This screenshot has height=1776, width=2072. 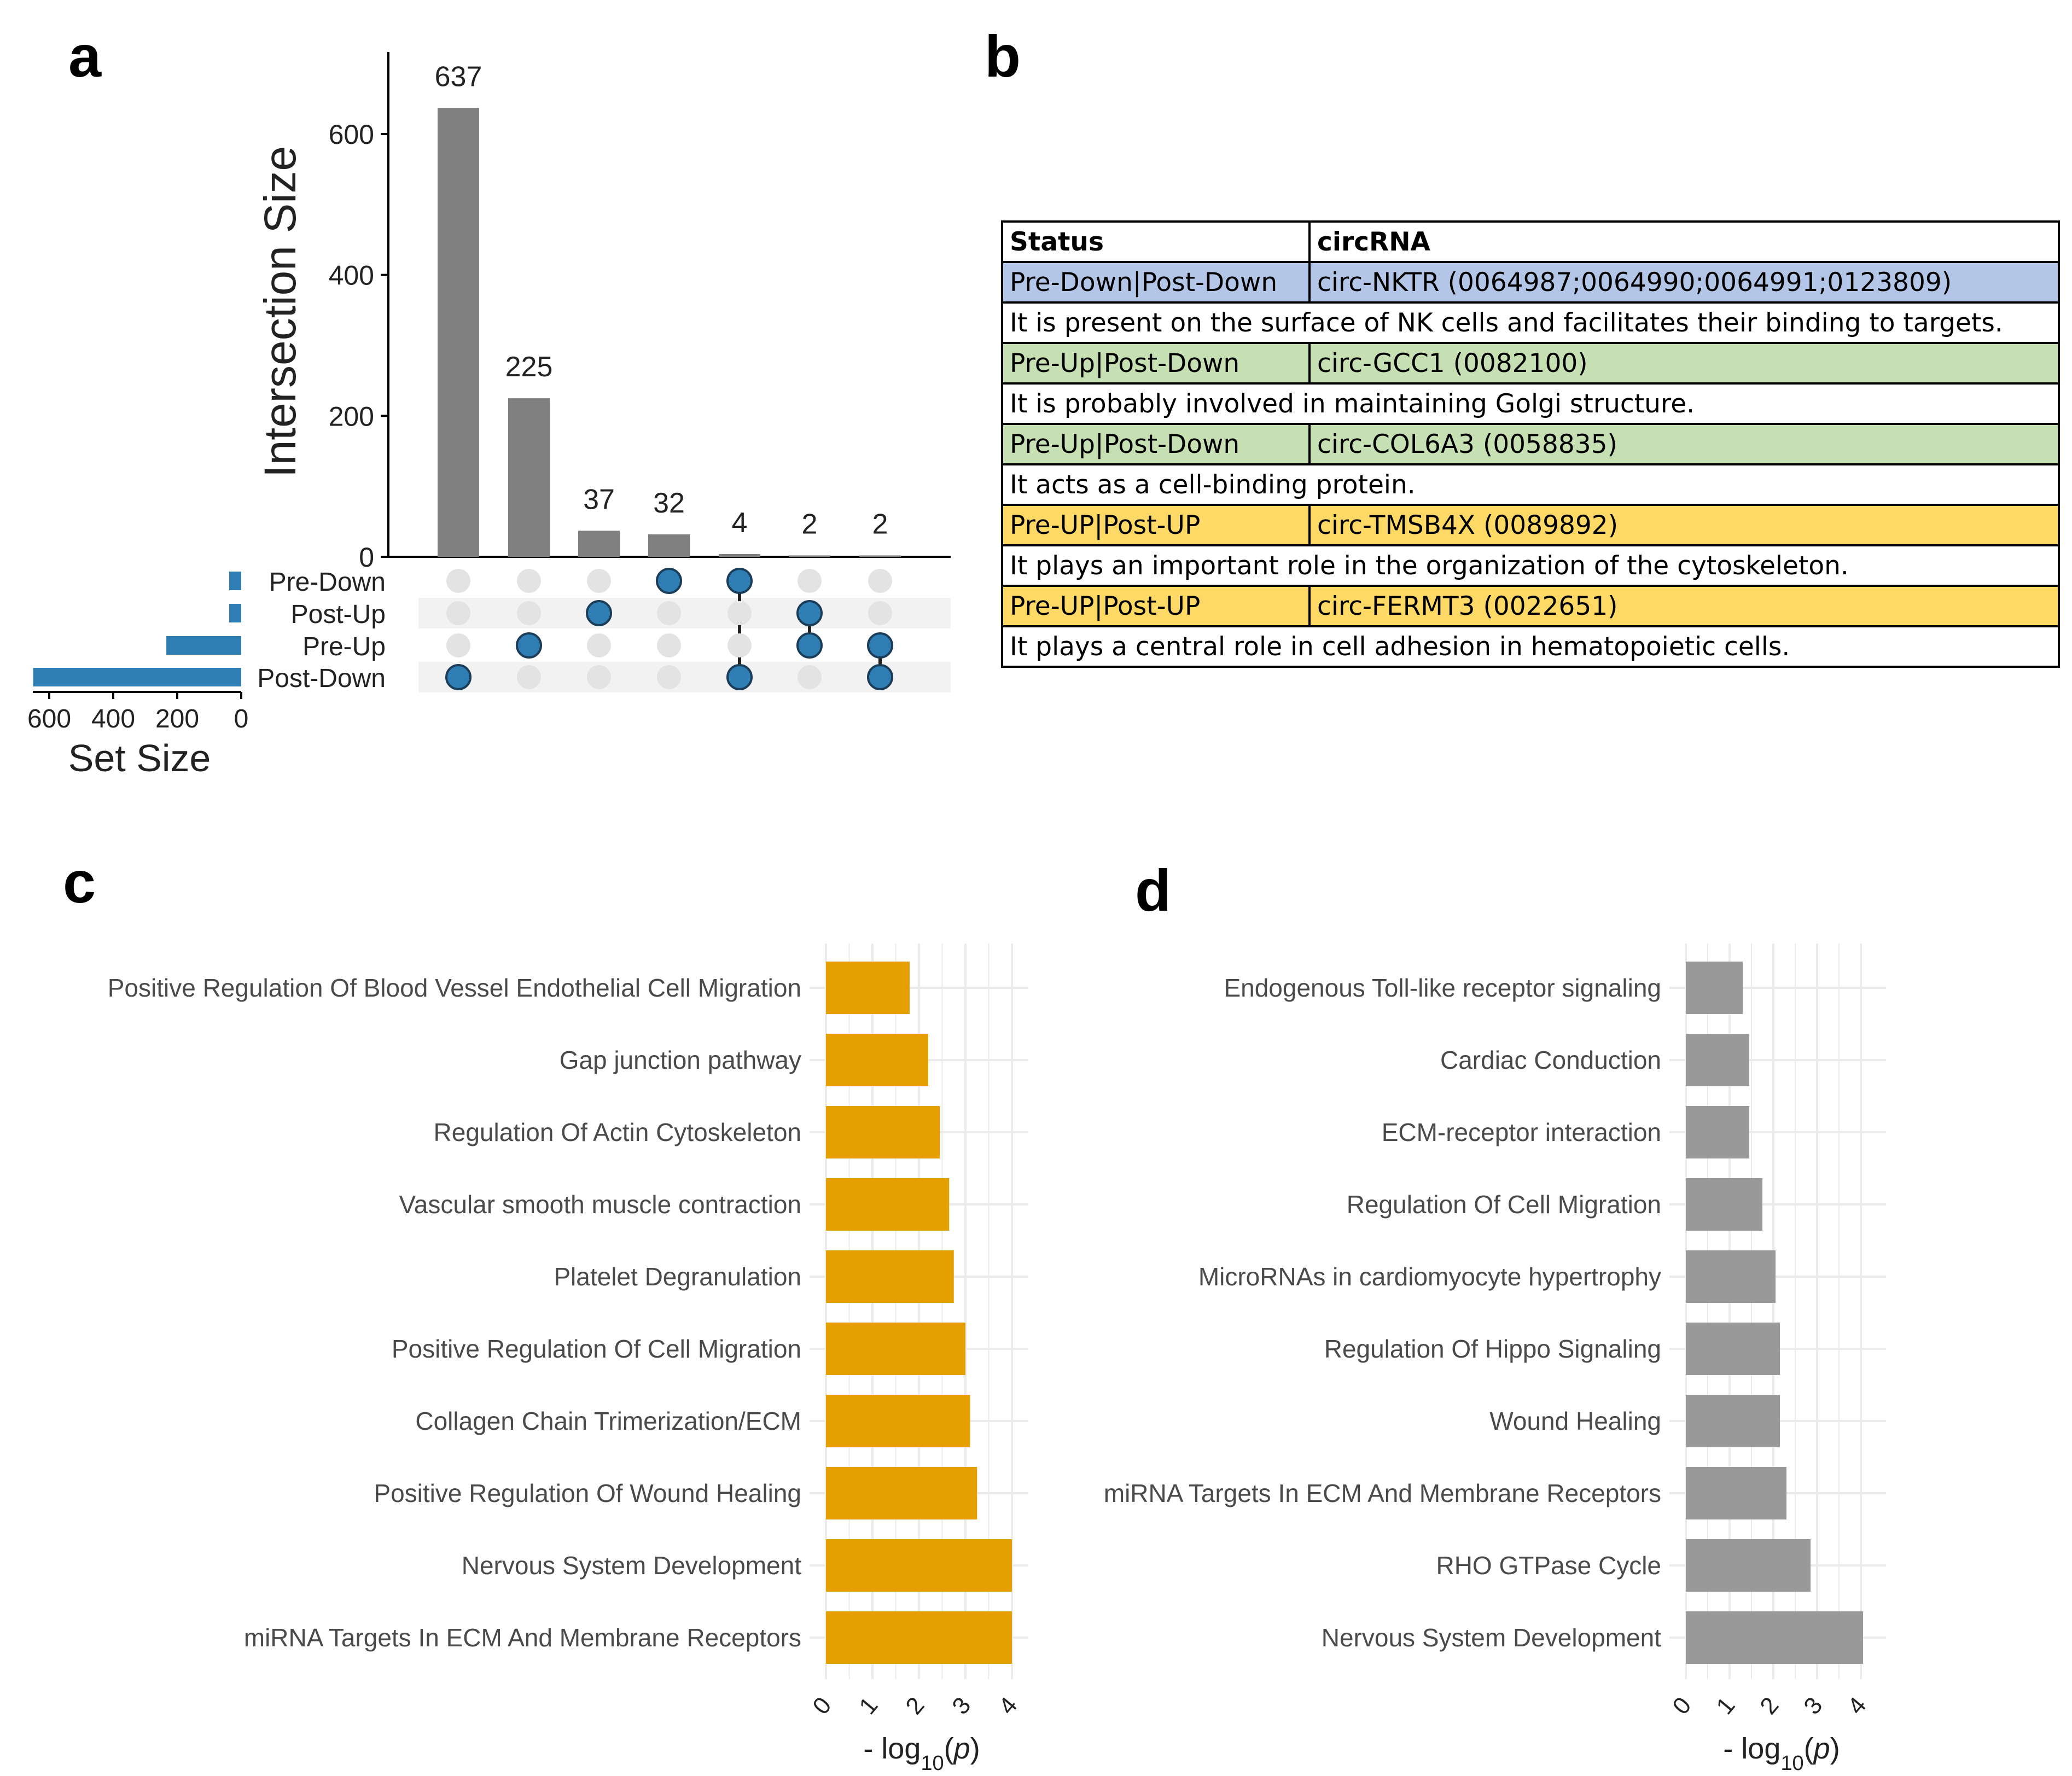 I want to click on status-cell: Pre-UP|Post-UP, so click(x=1156, y=606).